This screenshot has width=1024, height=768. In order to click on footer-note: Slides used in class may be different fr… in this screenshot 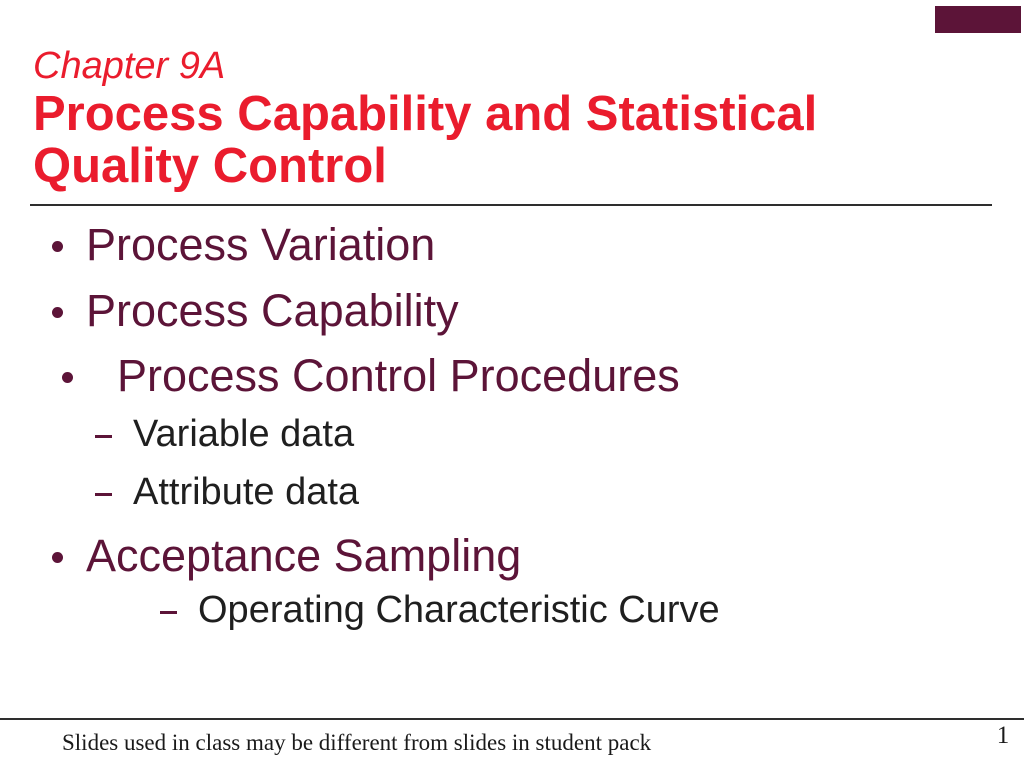, I will do `click(357, 742)`.